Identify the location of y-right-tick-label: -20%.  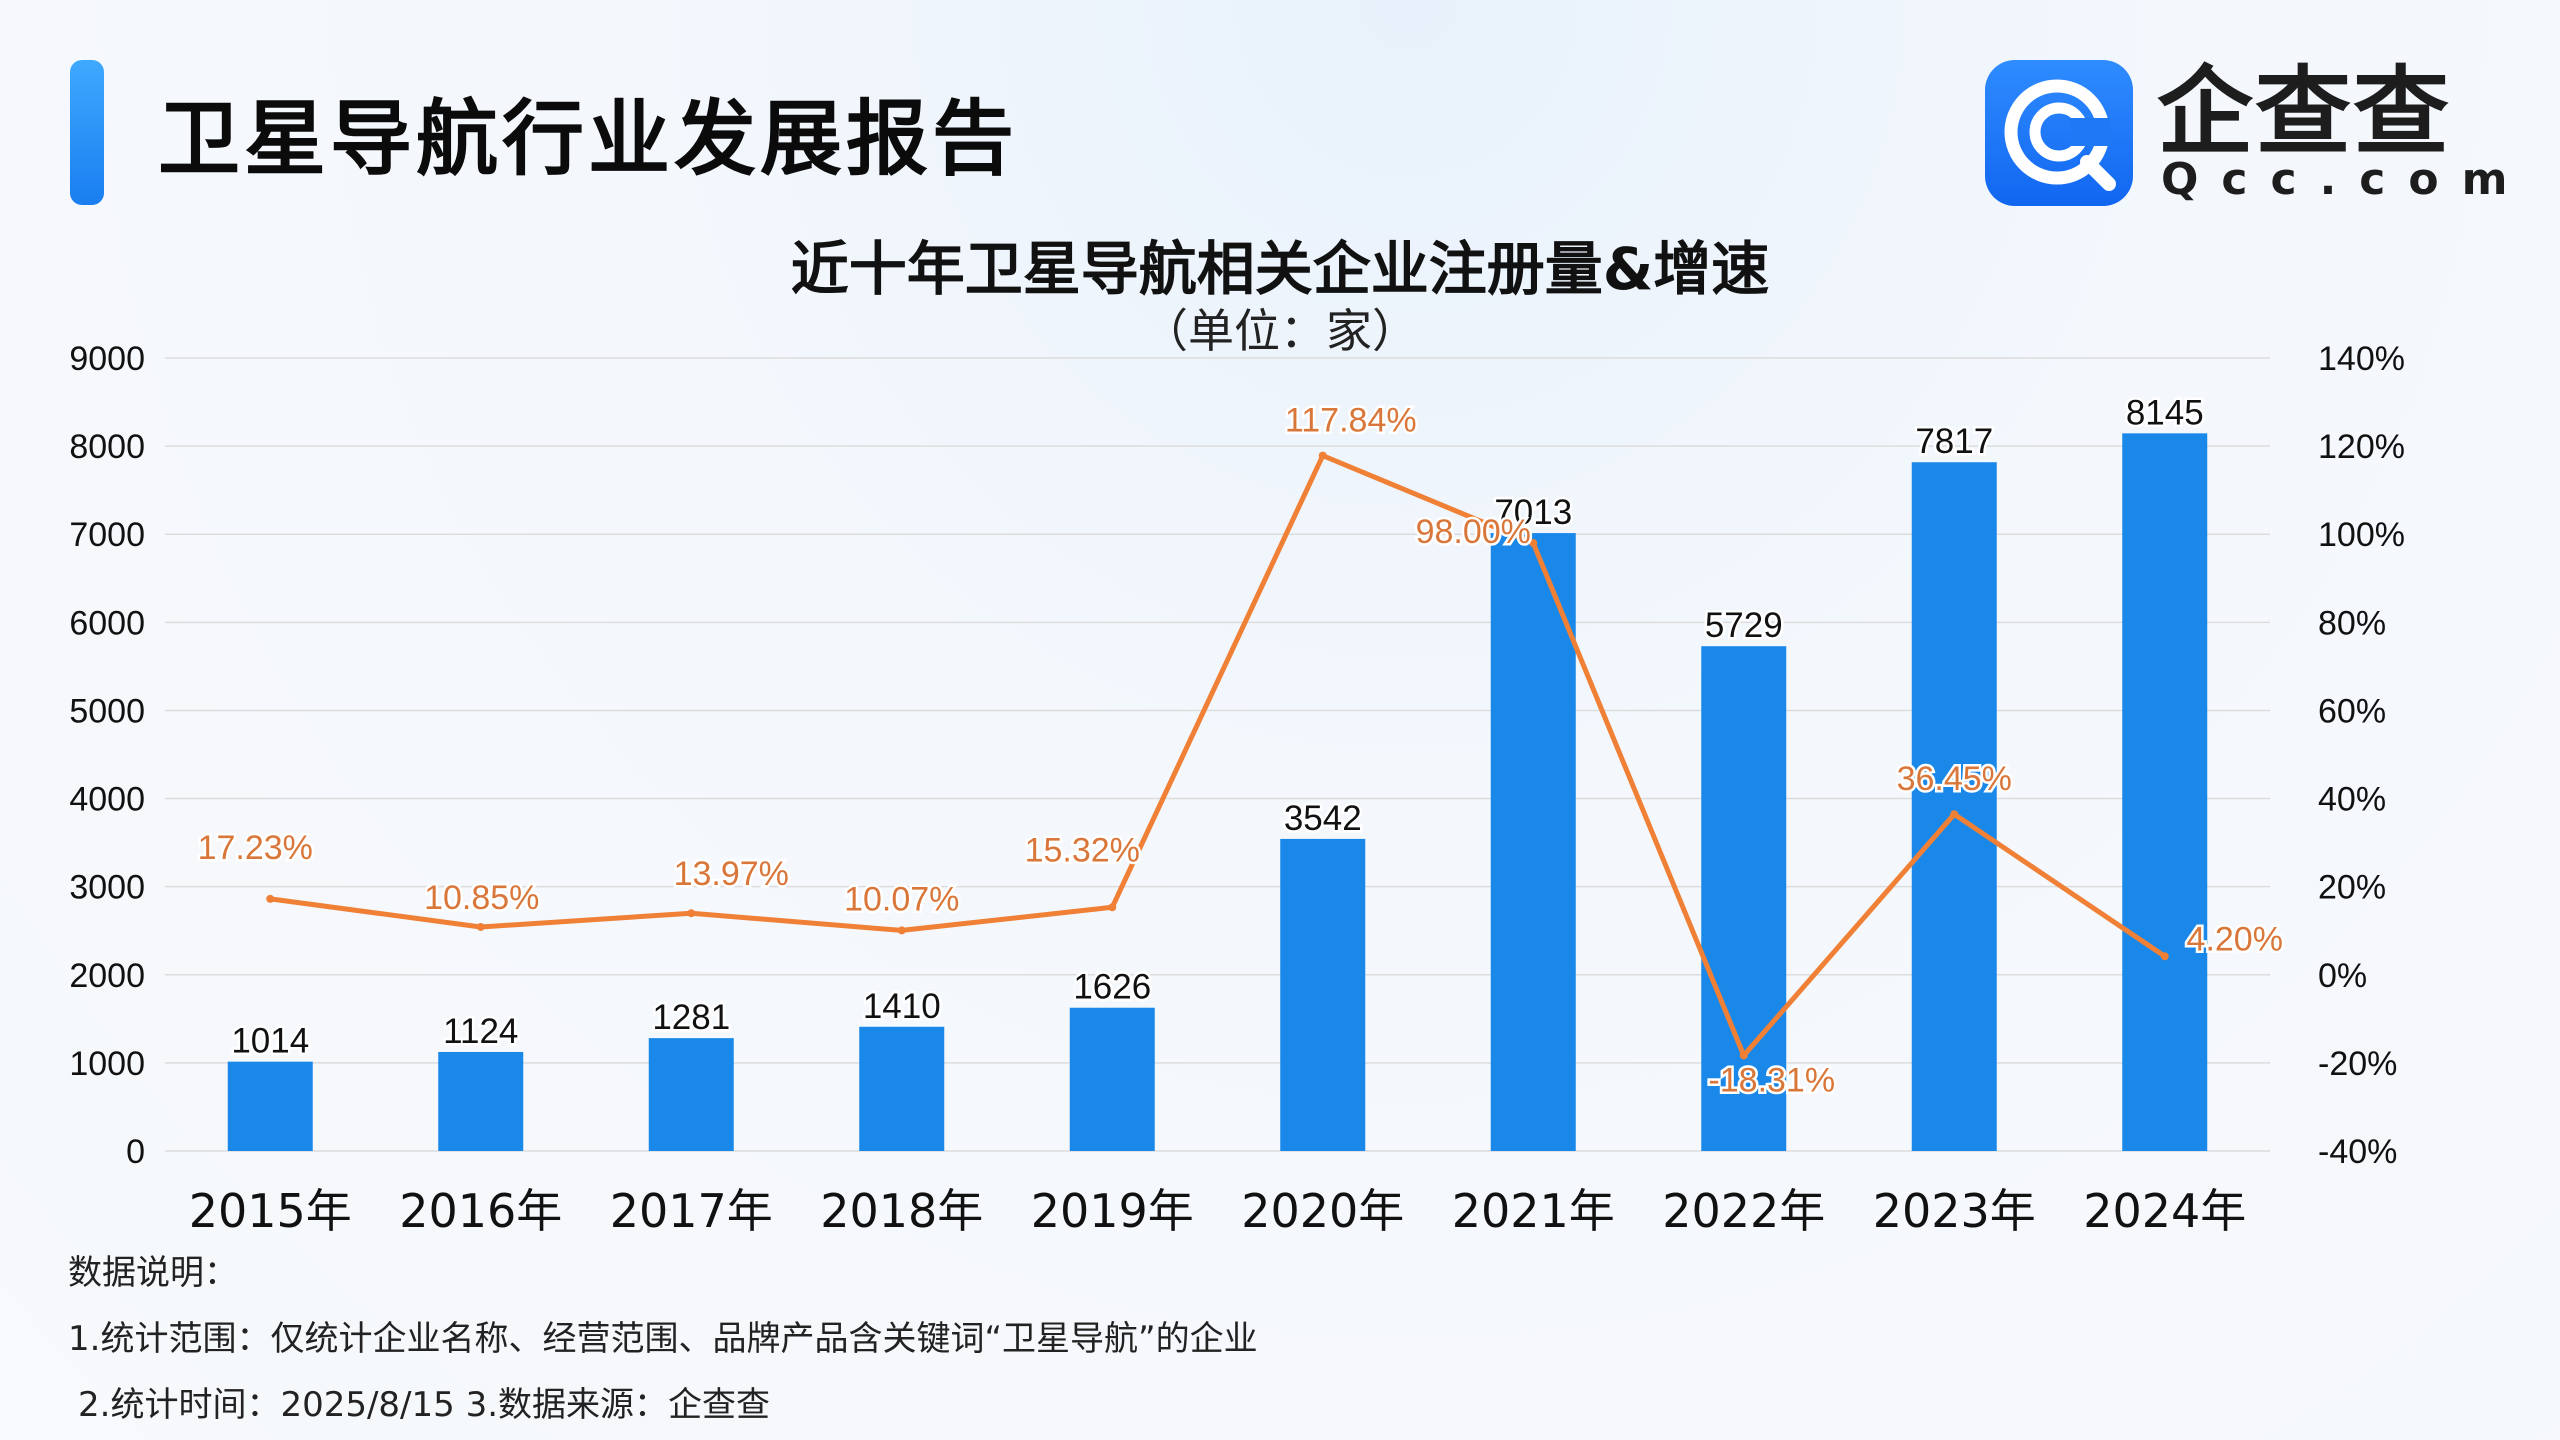
(2357, 1064).